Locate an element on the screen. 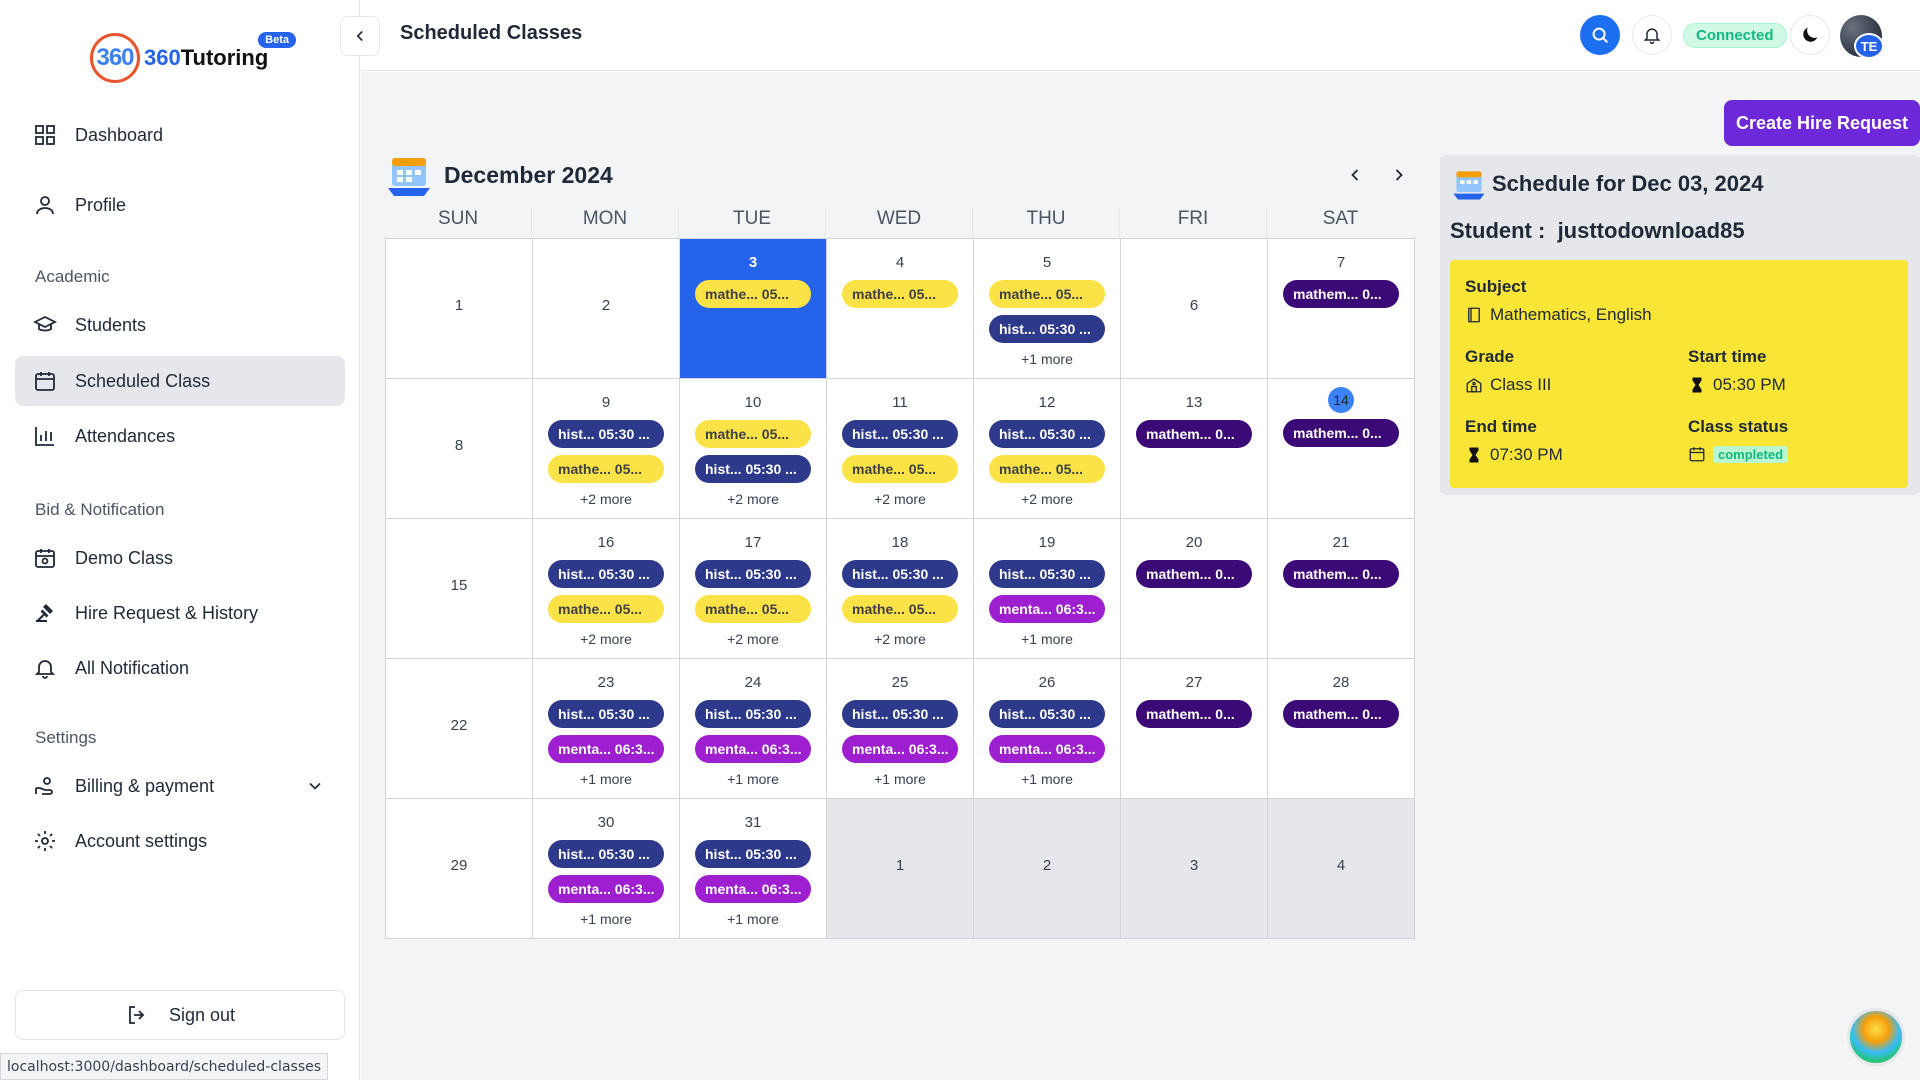 The height and width of the screenshot is (1080, 1920). nav-attendances: Attendances is located at coordinates (180, 436).